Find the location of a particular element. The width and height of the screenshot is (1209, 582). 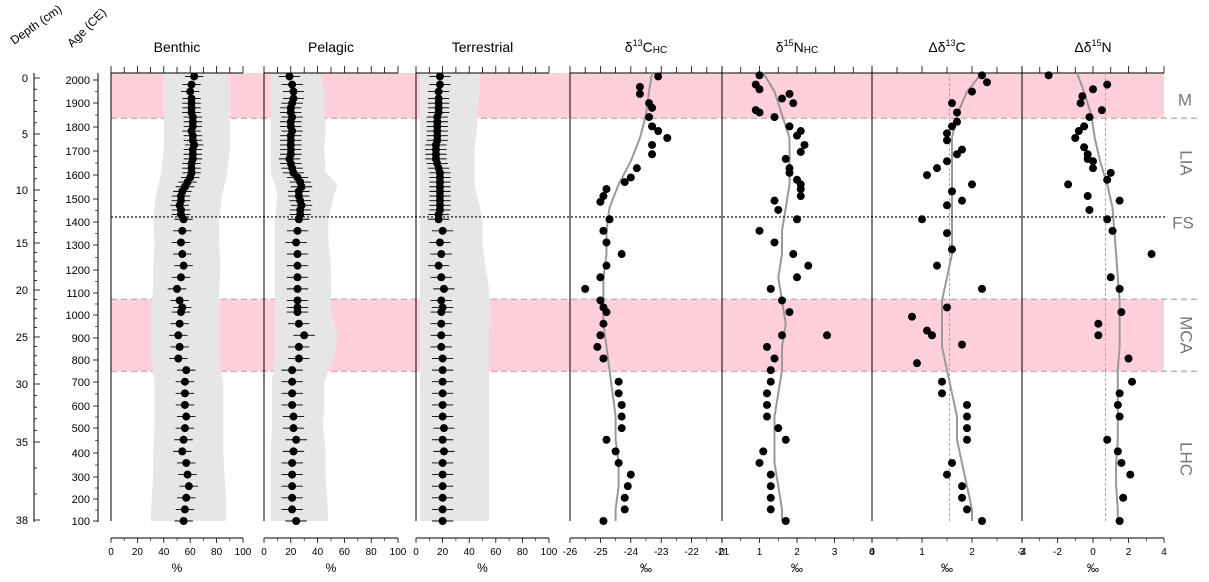

zone-label-fs: FS is located at coordinates (1183, 222).